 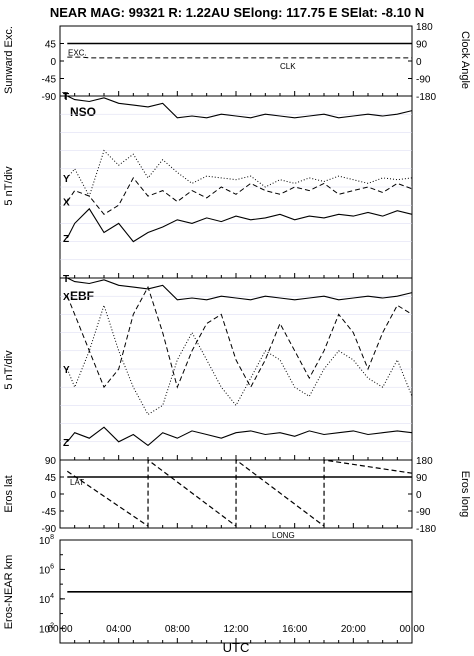 I want to click on y-tick-label-sunward: -90, so click(x=49, y=97).